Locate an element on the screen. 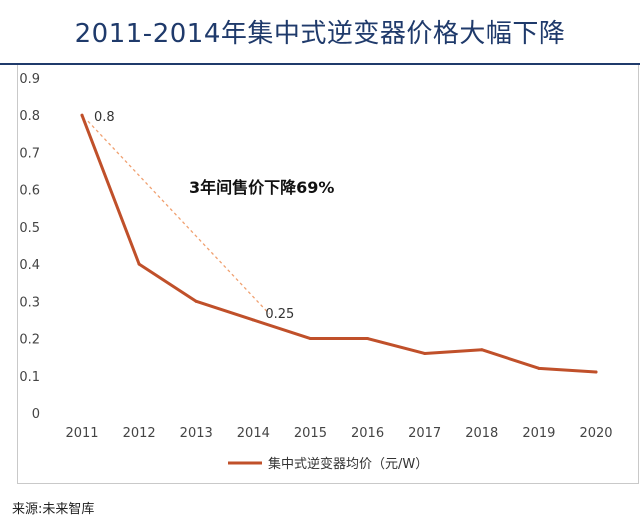  annotation-dashed-line is located at coordinates (178, 217).